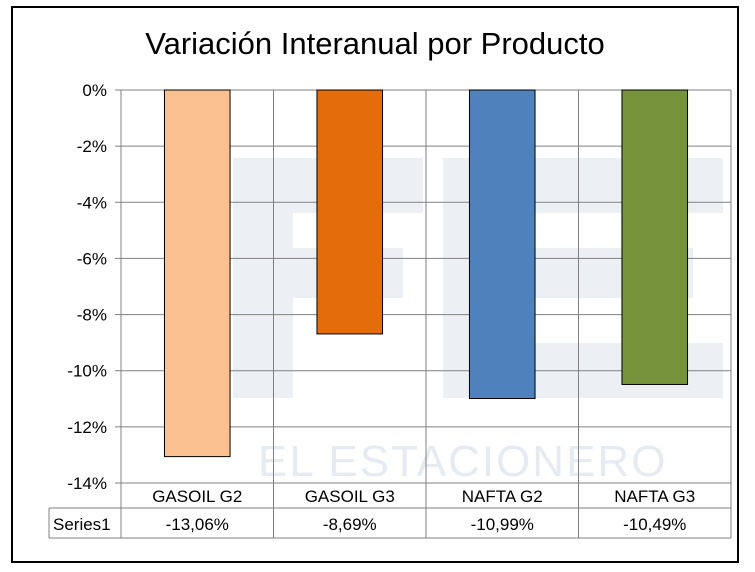 The width and height of the screenshot is (755, 572). I want to click on y-tick-label: -14%, so click(87, 483).